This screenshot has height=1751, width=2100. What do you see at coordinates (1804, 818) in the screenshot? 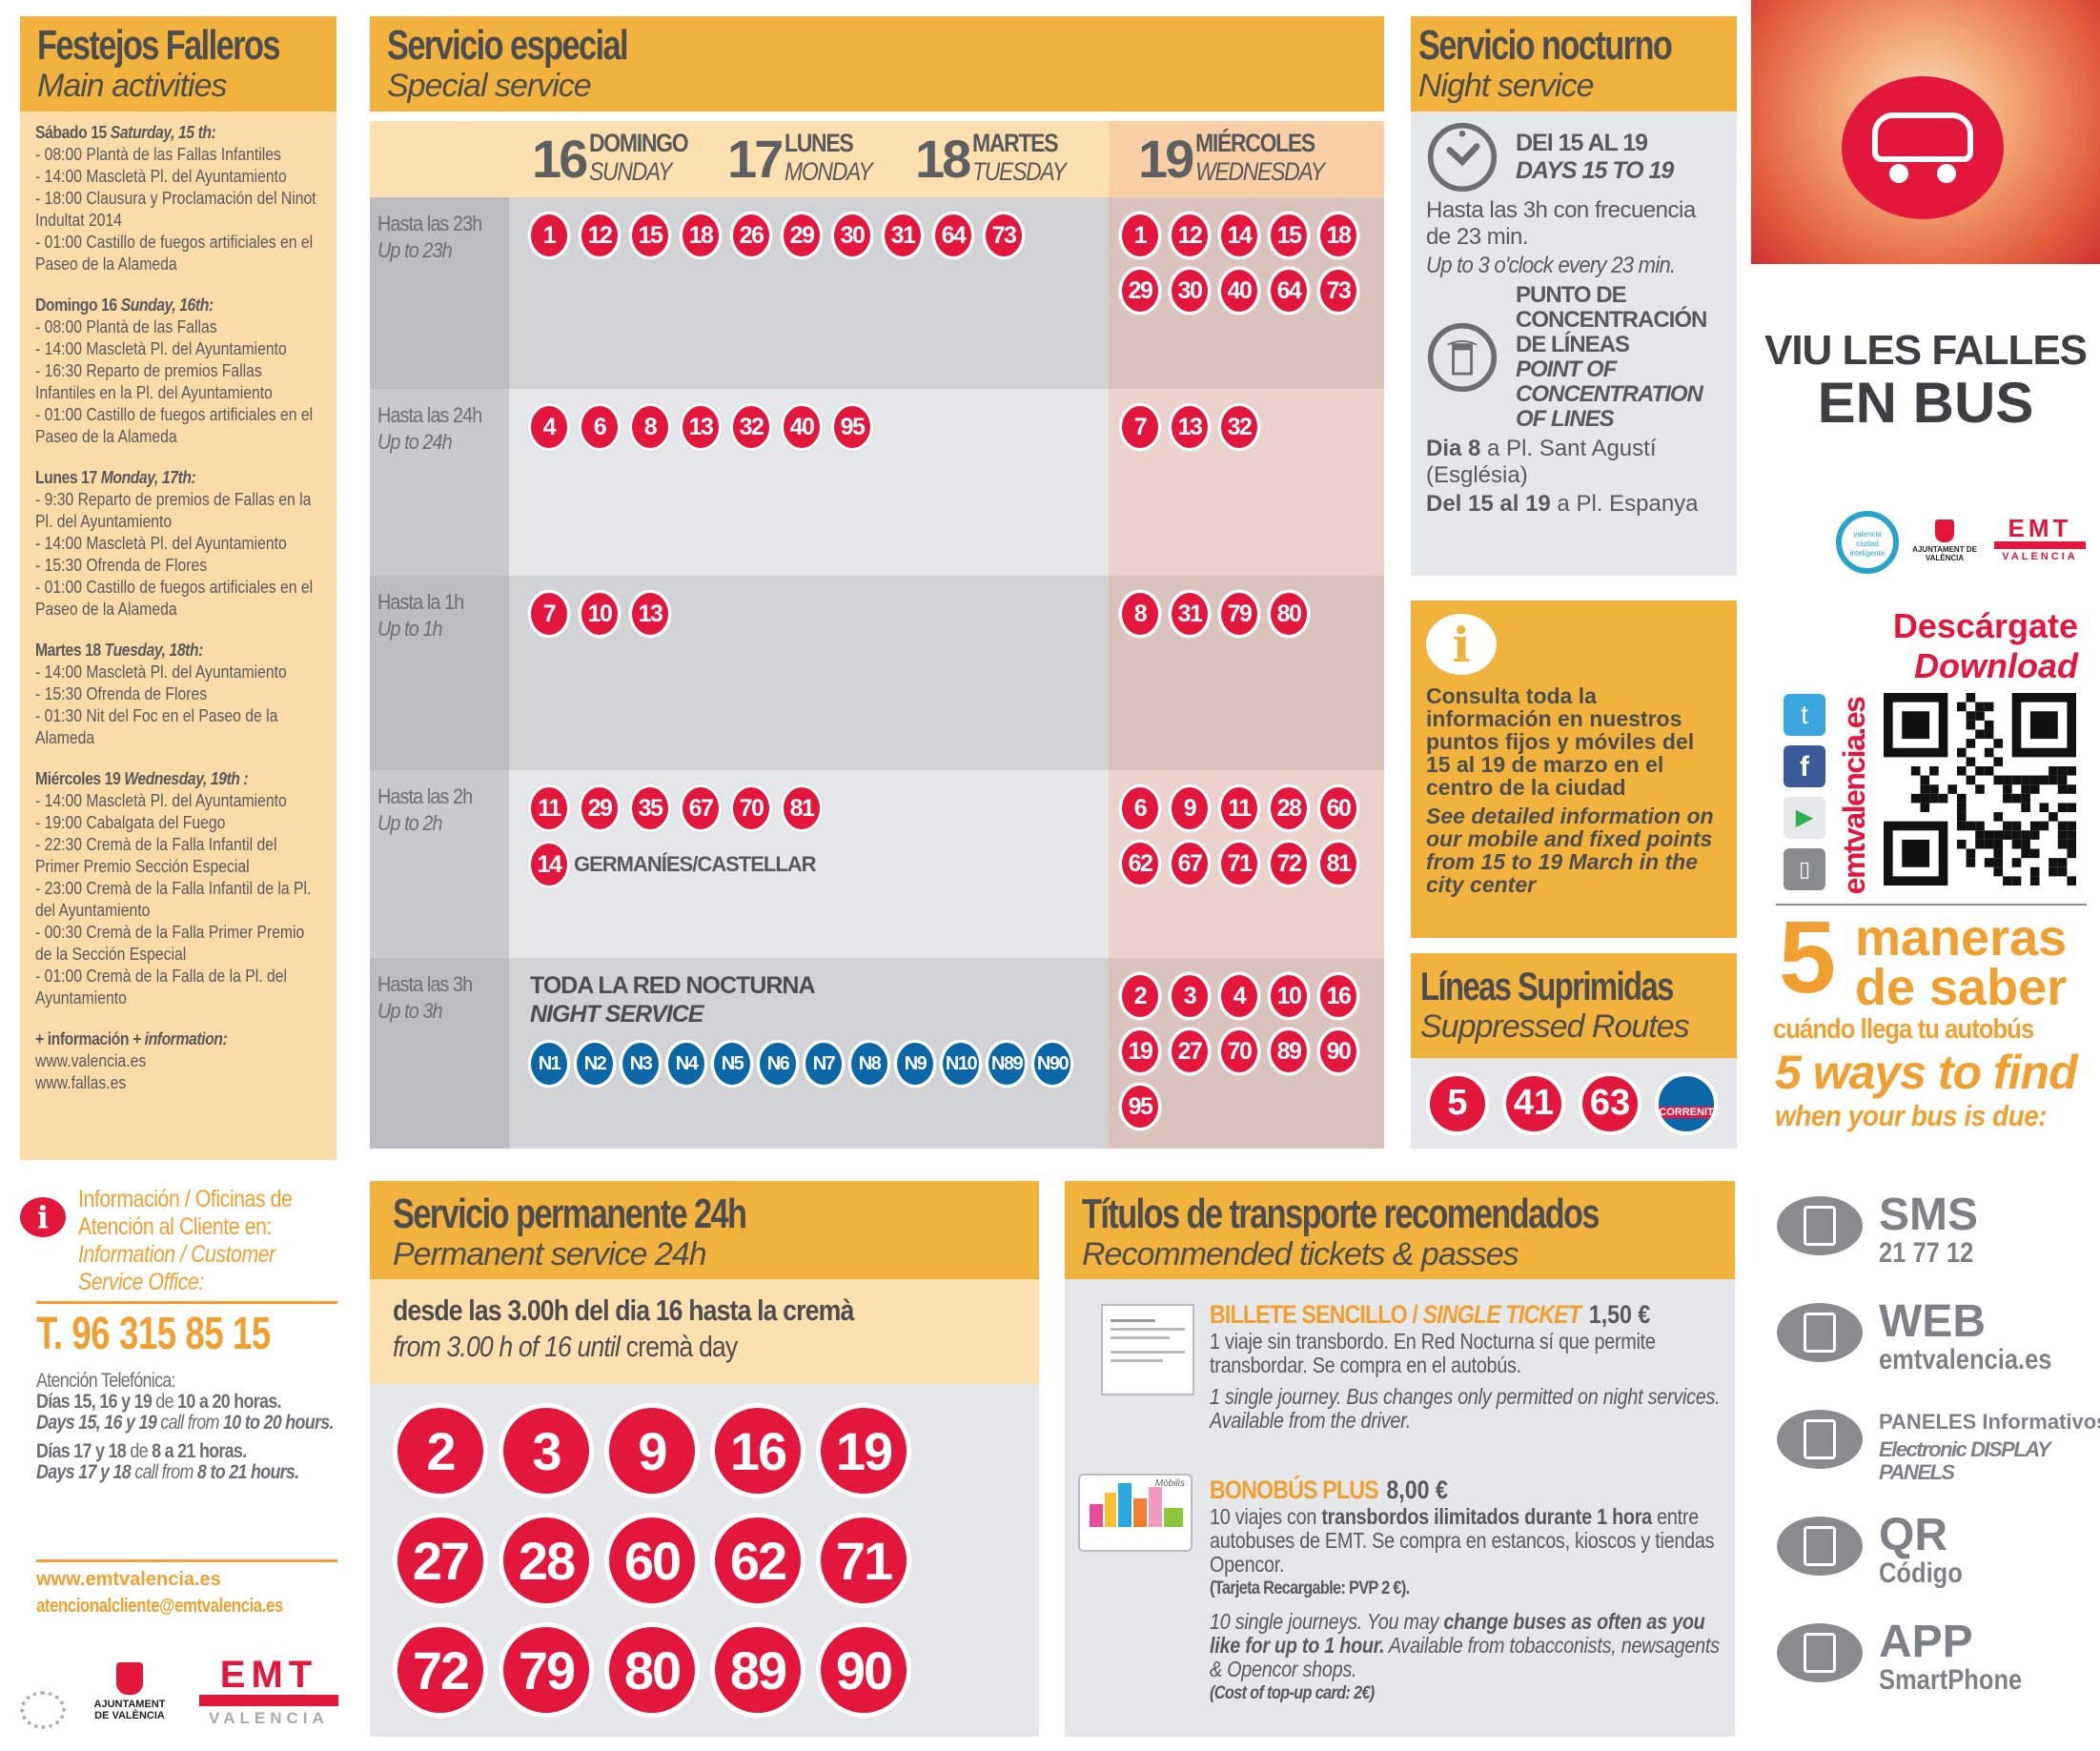
I see `google-play-icon: ▶` at bounding box center [1804, 818].